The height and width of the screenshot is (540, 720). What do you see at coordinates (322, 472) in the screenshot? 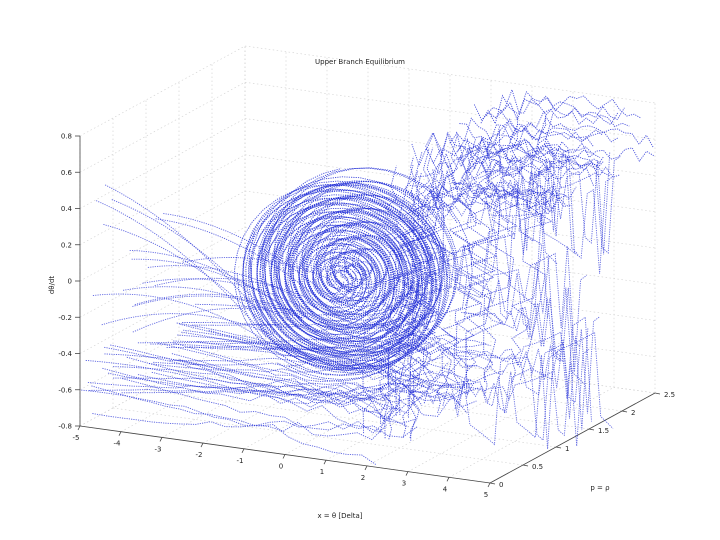
I see `x-tick-label: 1` at bounding box center [322, 472].